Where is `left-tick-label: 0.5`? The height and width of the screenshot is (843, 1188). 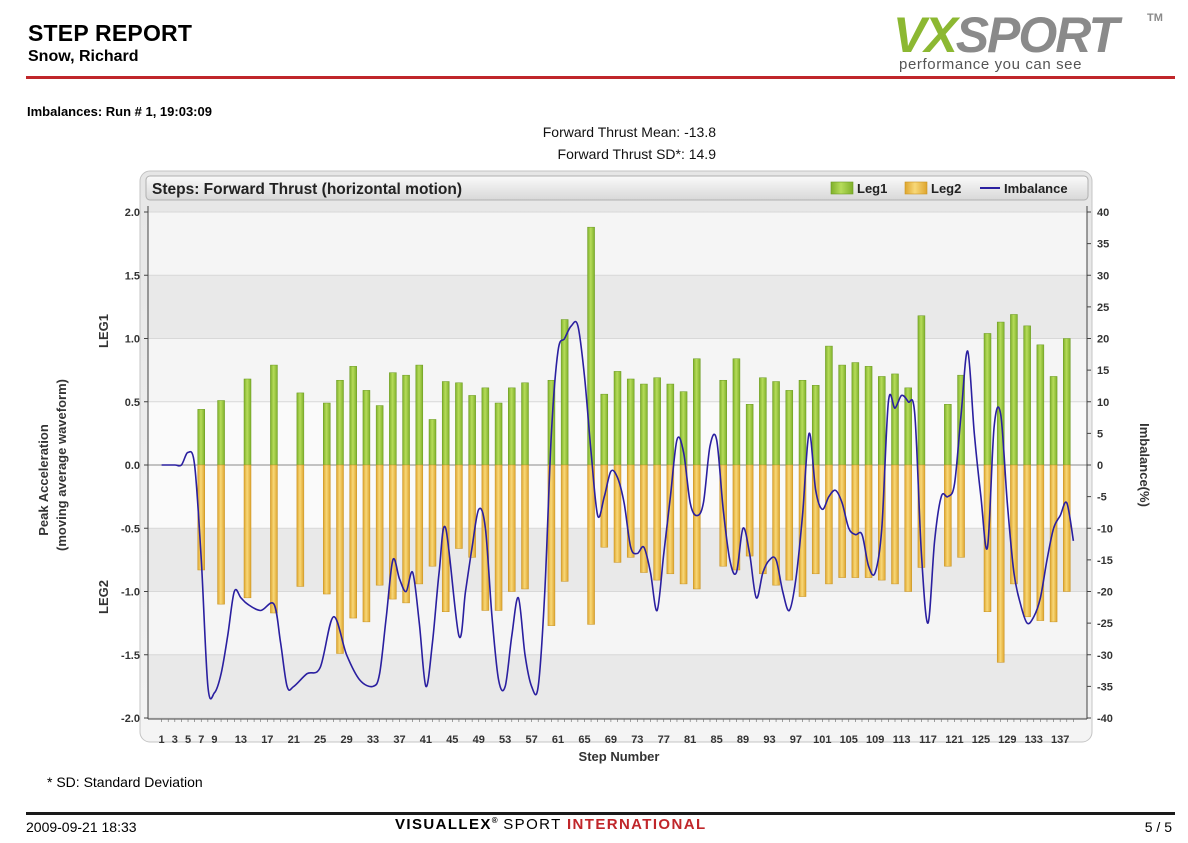
left-tick-label: 0.5 is located at coordinates (132, 403).